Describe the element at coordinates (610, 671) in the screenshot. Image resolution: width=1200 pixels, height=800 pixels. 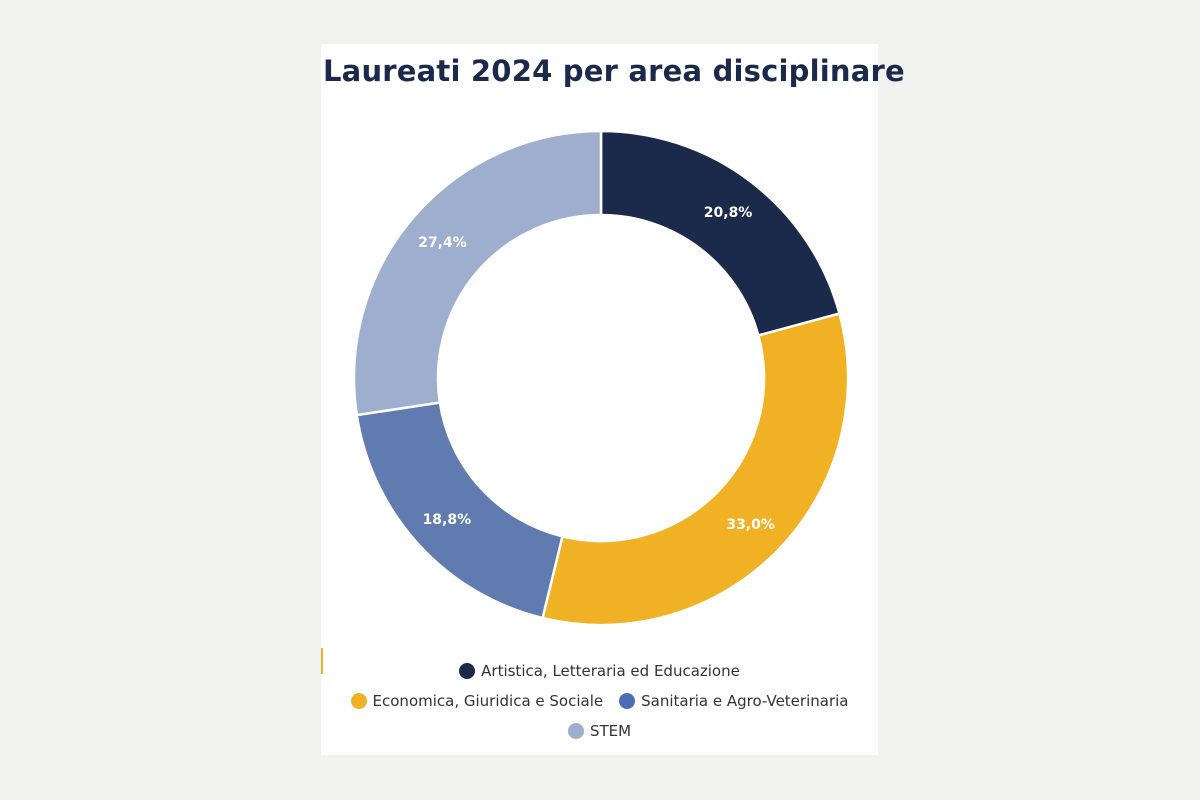
I see `legend-label-artistica: Artistica, Letteraria ed Educazione` at that location.